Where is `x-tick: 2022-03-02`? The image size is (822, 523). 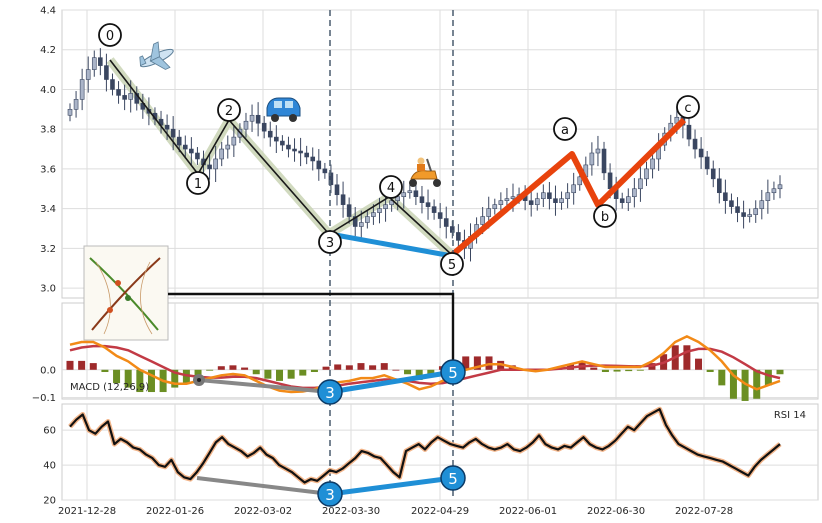
x-tick: 2022-03-02 is located at coordinates (263, 511).